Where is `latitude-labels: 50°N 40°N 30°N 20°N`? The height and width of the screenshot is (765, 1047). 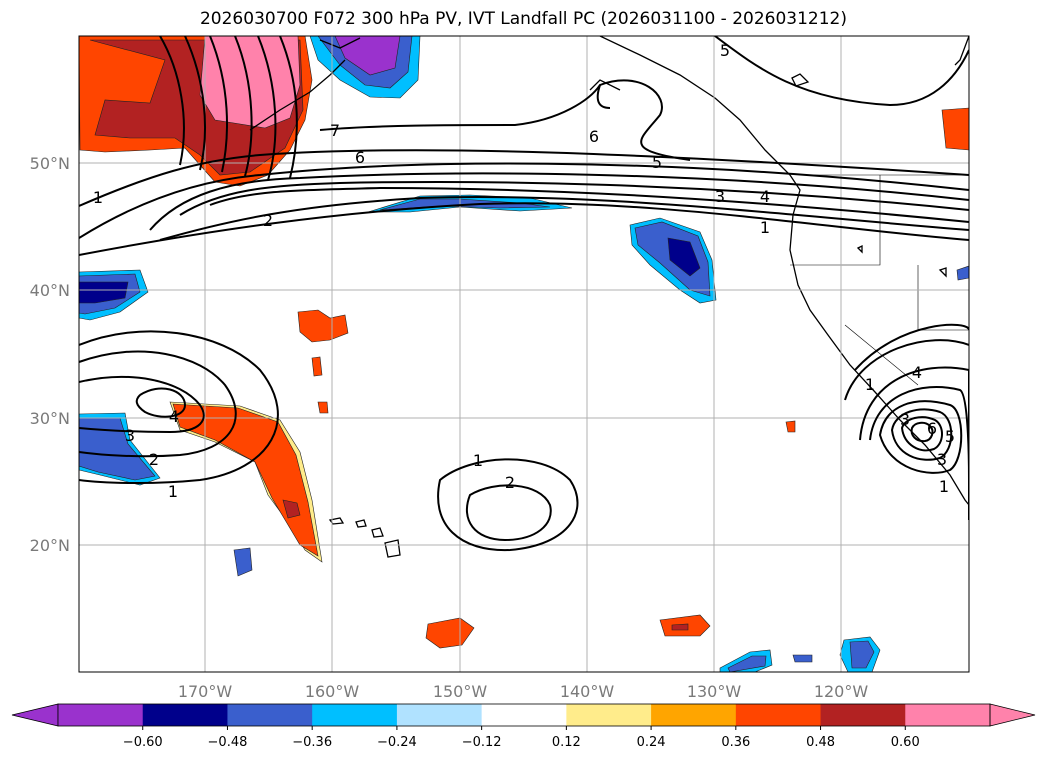
latitude-labels: 50°N 40°N 30°N 20°N is located at coordinates (50, 354).